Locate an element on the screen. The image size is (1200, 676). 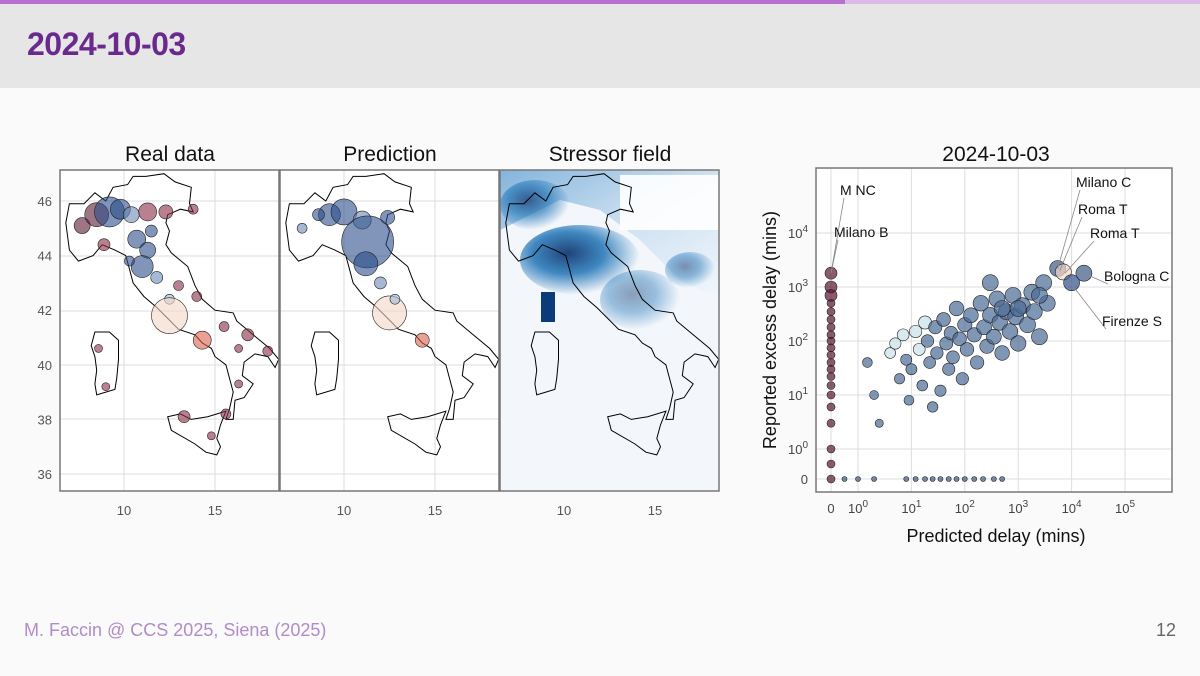
scatter-x-tick-label: 10⁰ is located at coordinates (858, 507).